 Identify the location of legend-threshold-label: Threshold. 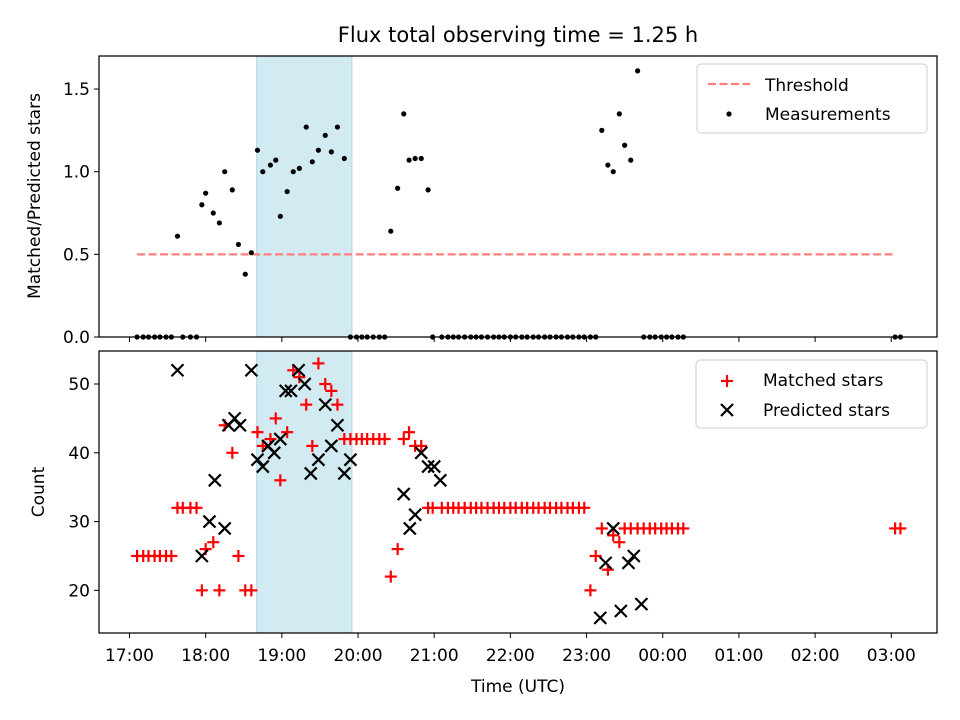
(806, 86).